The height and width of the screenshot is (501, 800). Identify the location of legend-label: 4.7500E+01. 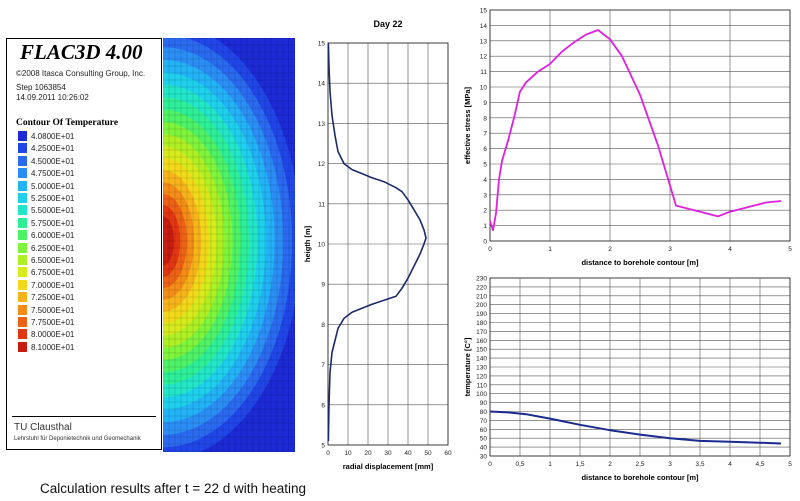
(53, 174).